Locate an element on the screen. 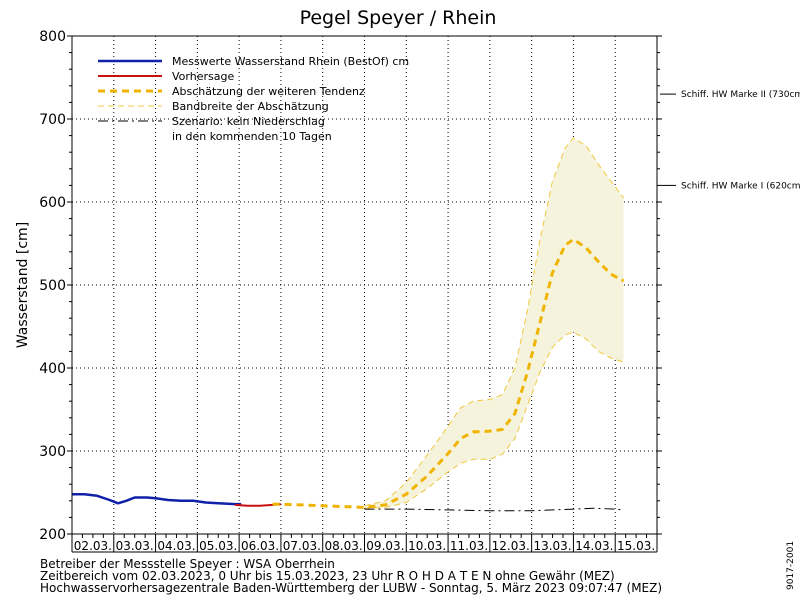 This screenshot has height=600, width=800. y-tick-label-3: 500 is located at coordinates (52, 286).